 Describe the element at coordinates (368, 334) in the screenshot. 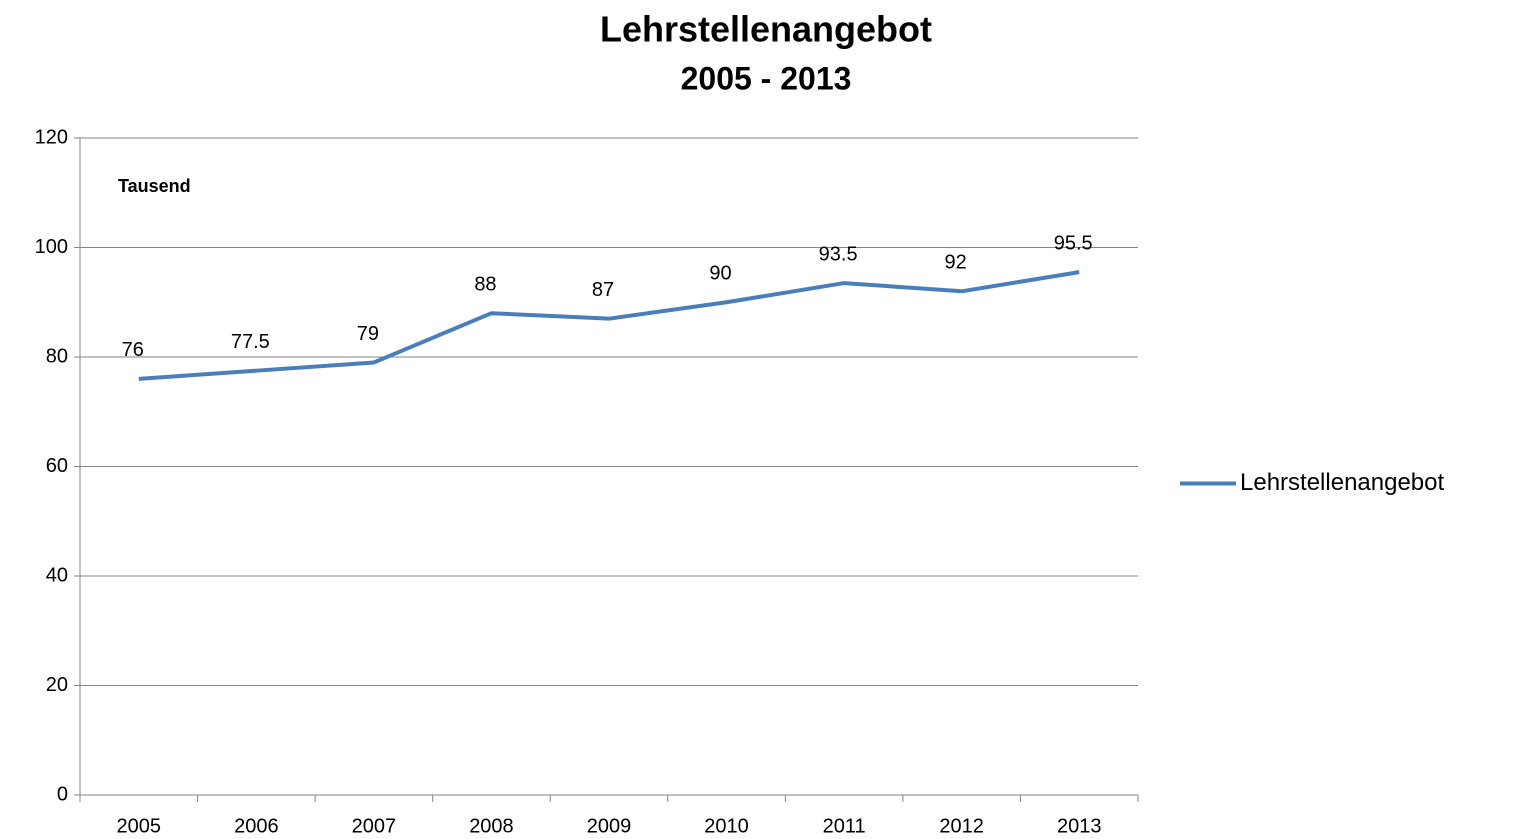

I see `data-label: 79` at that location.